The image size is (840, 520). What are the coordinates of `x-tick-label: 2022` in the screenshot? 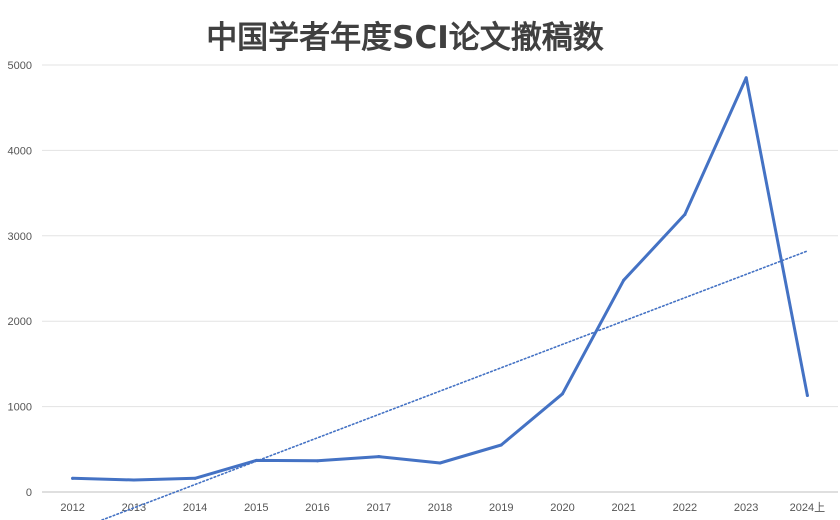 It's located at (685, 508).